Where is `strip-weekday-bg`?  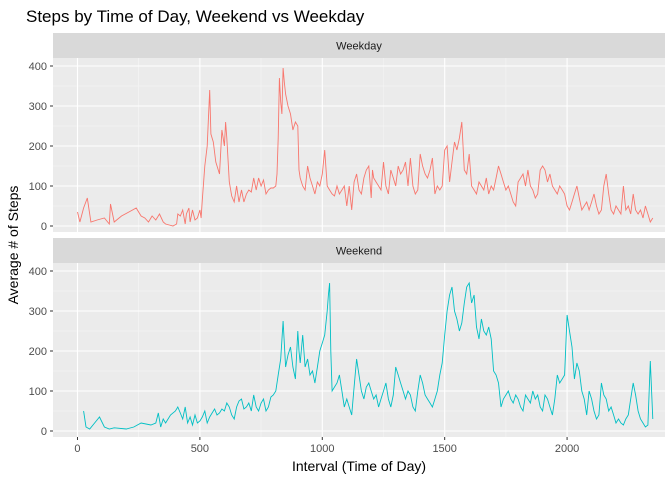
strip-weekday-bg is located at coordinates (359, 45).